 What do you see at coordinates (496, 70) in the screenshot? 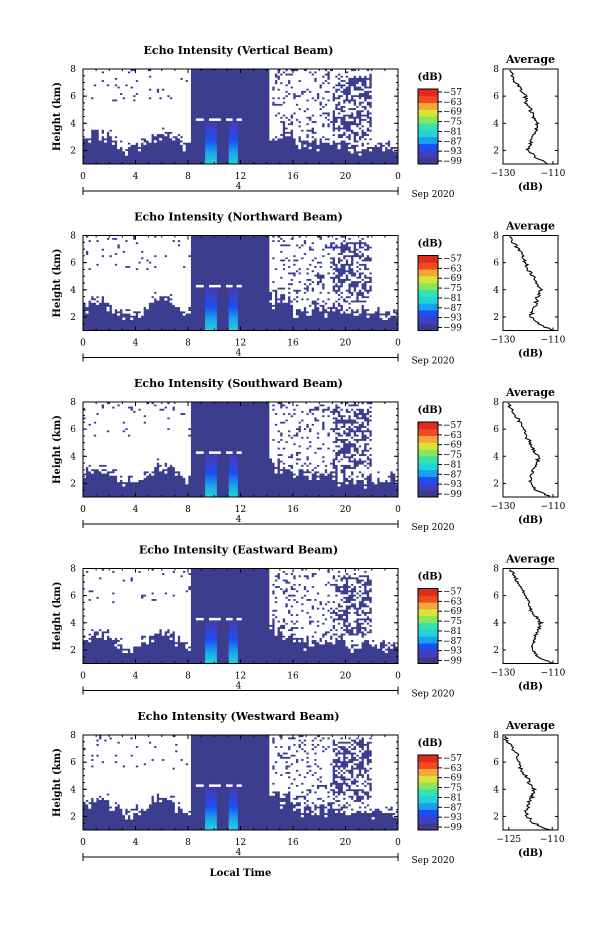
I see `profile-y-tick-label: 8` at bounding box center [496, 70].